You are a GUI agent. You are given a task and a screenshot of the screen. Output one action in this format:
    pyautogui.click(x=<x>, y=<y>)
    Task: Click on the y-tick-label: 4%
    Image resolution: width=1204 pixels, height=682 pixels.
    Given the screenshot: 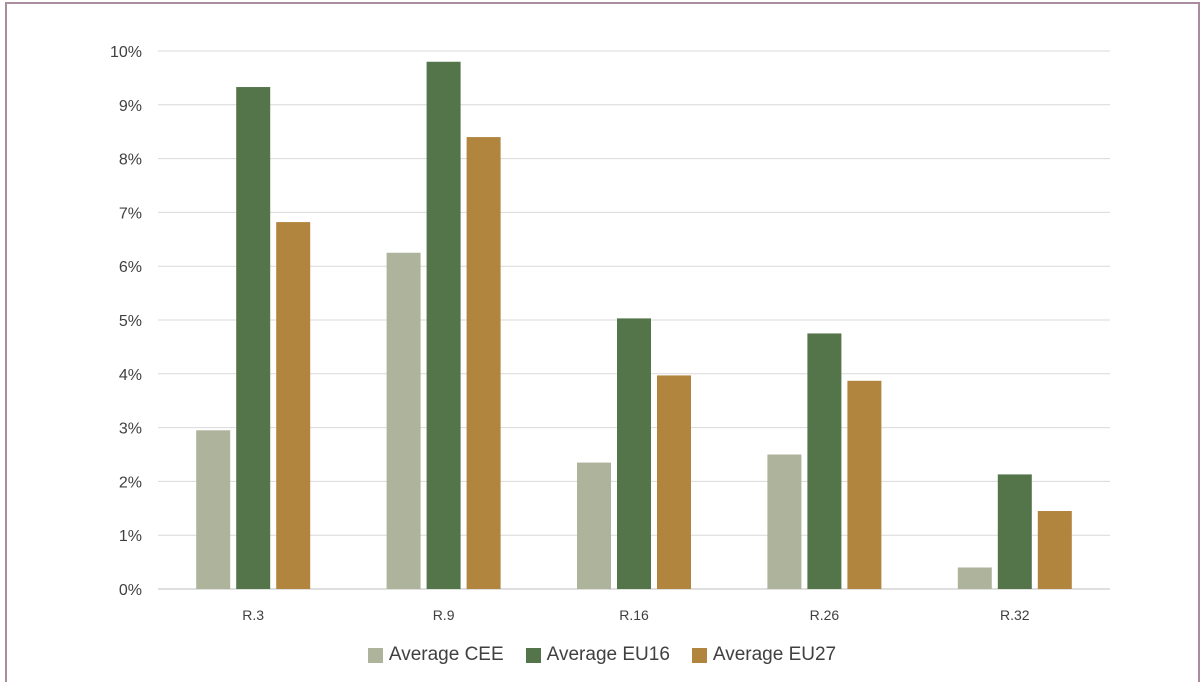 What is the action you would take?
    pyautogui.click(x=130, y=375)
    